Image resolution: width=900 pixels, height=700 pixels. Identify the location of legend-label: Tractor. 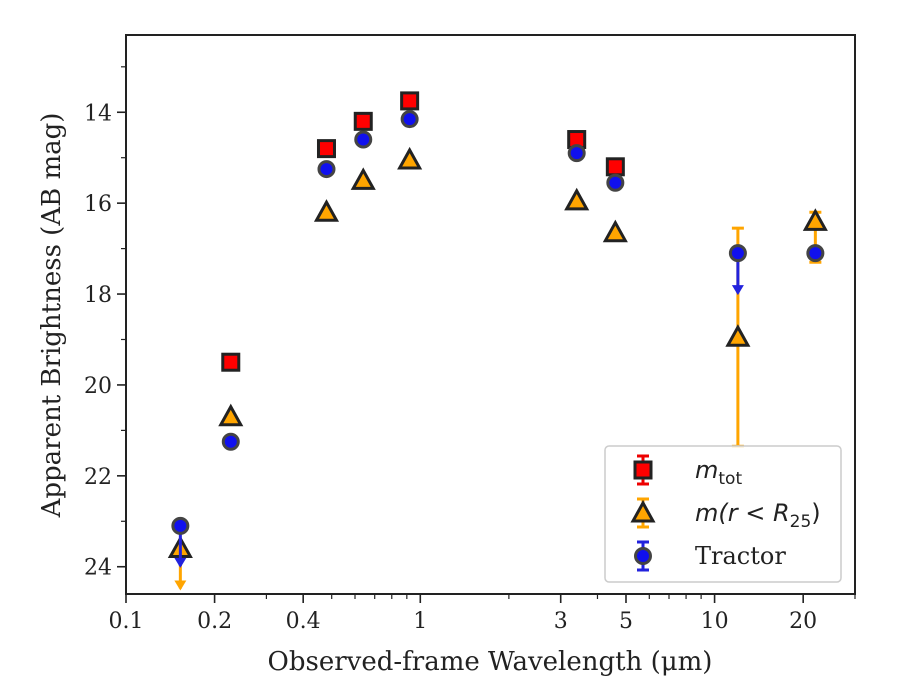
(740, 556).